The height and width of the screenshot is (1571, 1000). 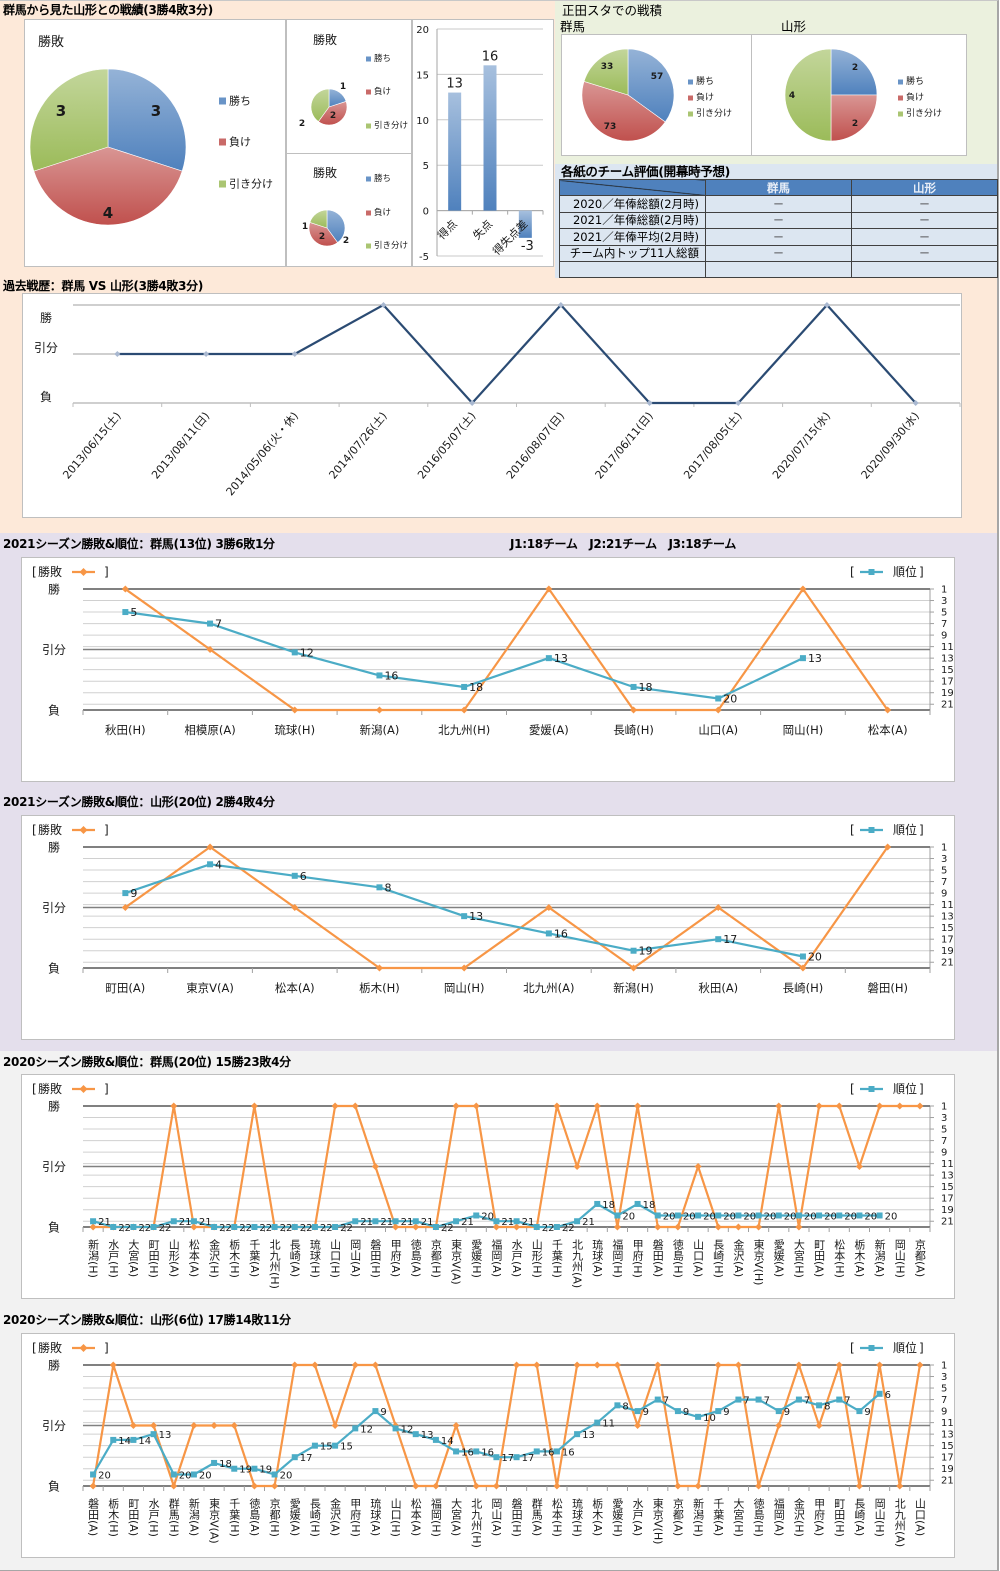 I want to click on table-row: 2021／年俸総額(2月時) － －, so click(x=778, y=220).